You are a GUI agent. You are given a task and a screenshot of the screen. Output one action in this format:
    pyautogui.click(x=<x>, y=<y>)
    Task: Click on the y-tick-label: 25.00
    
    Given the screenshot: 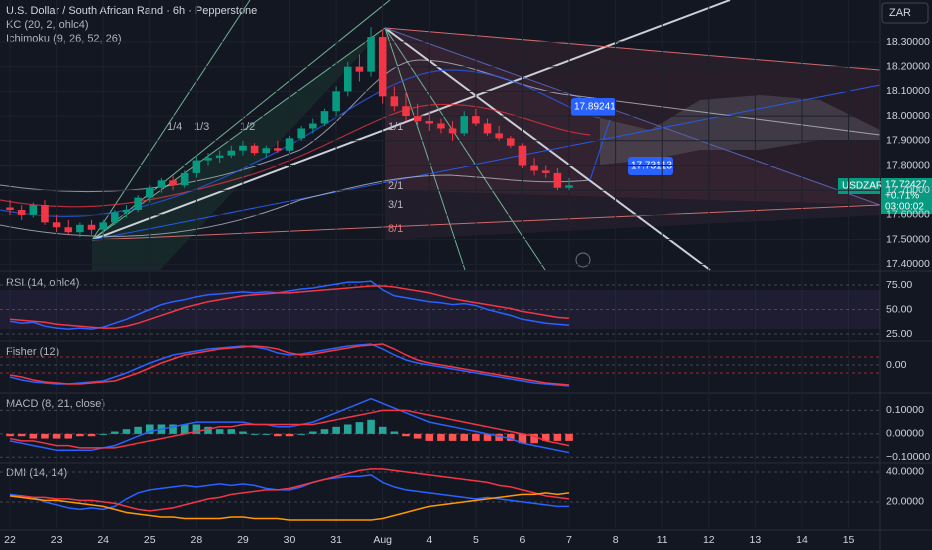 What is the action you would take?
    pyautogui.click(x=899, y=334)
    